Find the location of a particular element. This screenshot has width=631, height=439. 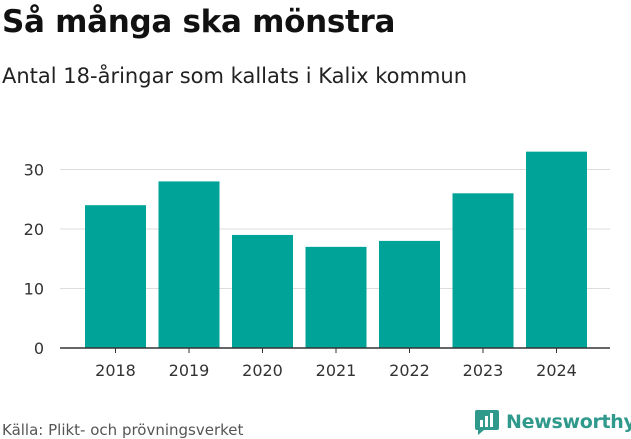

y-tick-label: 20 is located at coordinates (34, 229).